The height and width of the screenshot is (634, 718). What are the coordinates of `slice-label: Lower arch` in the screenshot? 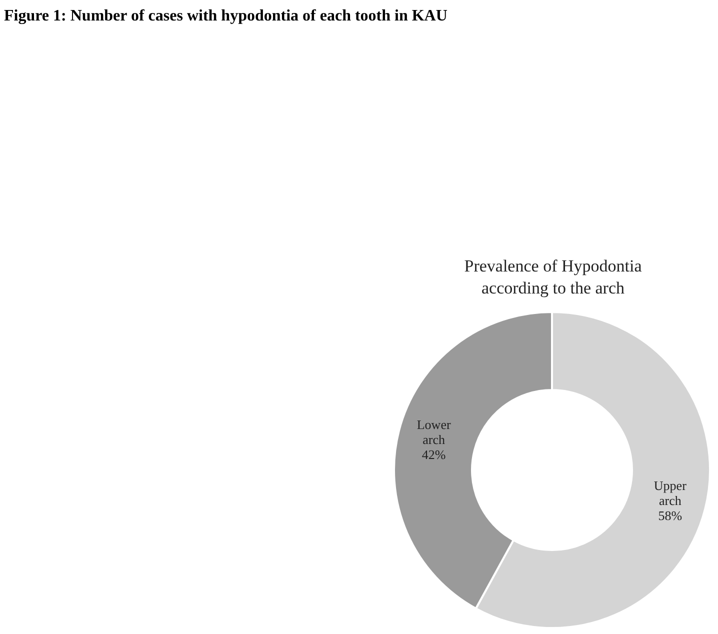 It's located at (434, 432).